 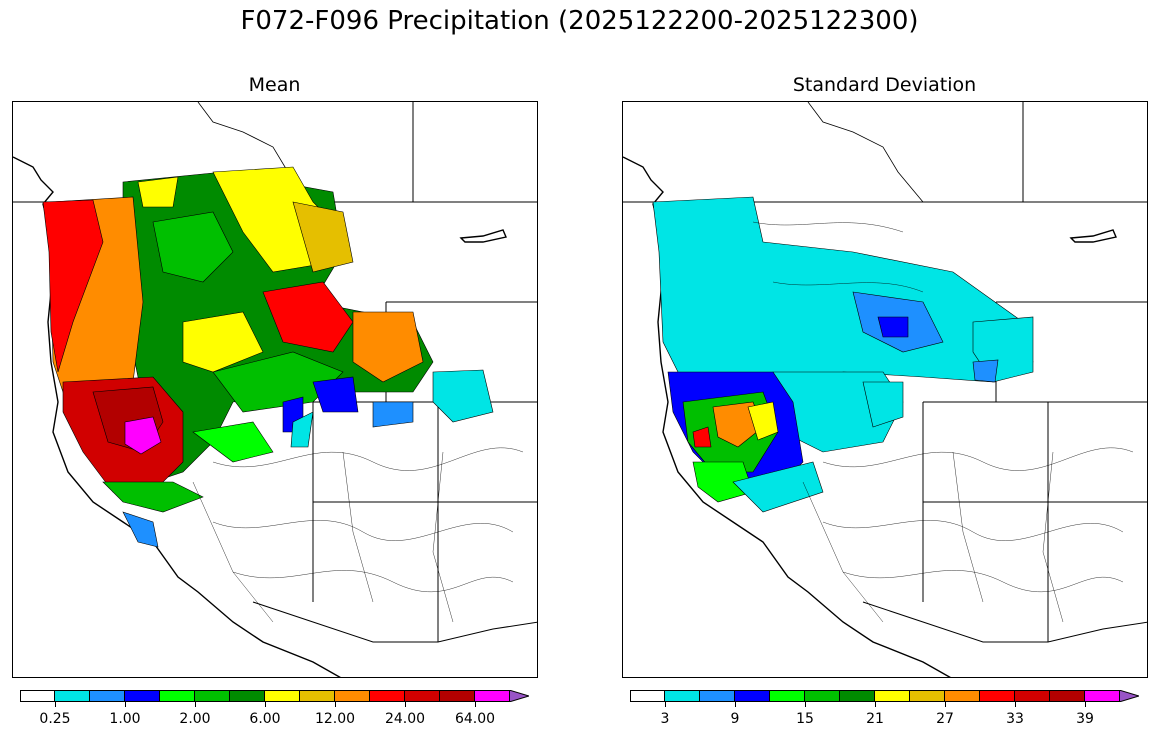 I want to click on mean-colorbar-frame, so click(x=265, y=696).